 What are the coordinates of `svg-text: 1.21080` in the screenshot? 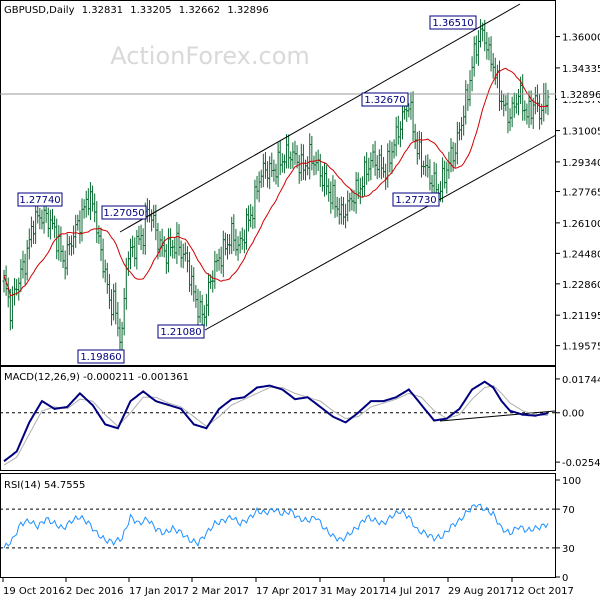 It's located at (180, 332).